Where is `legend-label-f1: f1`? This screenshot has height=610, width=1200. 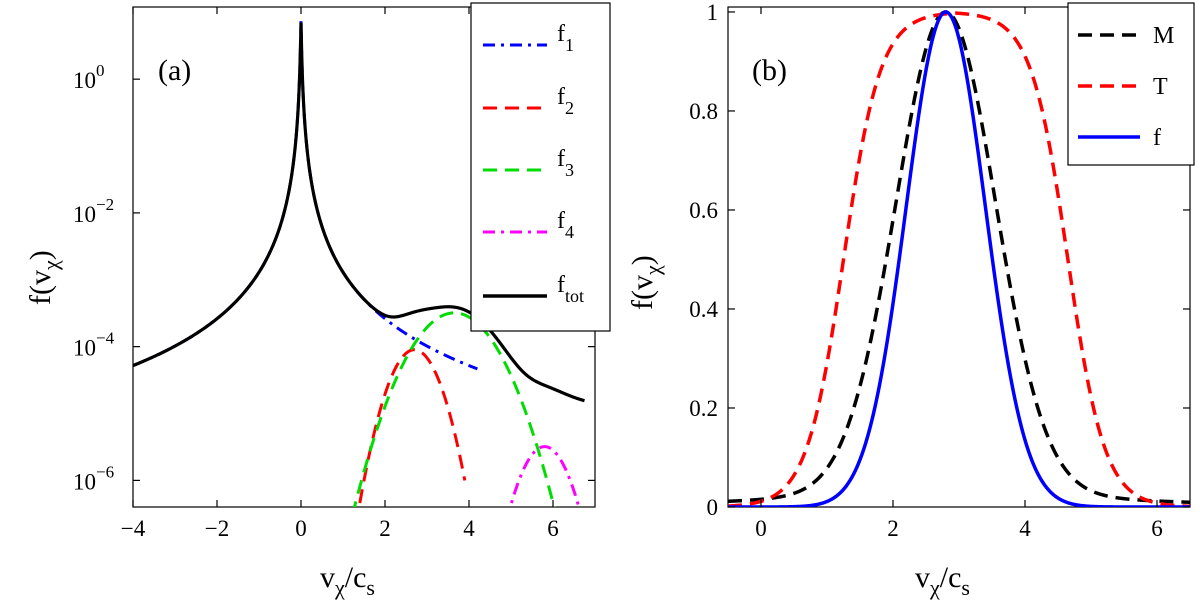 legend-label-f1: f1 is located at coordinates (565, 38).